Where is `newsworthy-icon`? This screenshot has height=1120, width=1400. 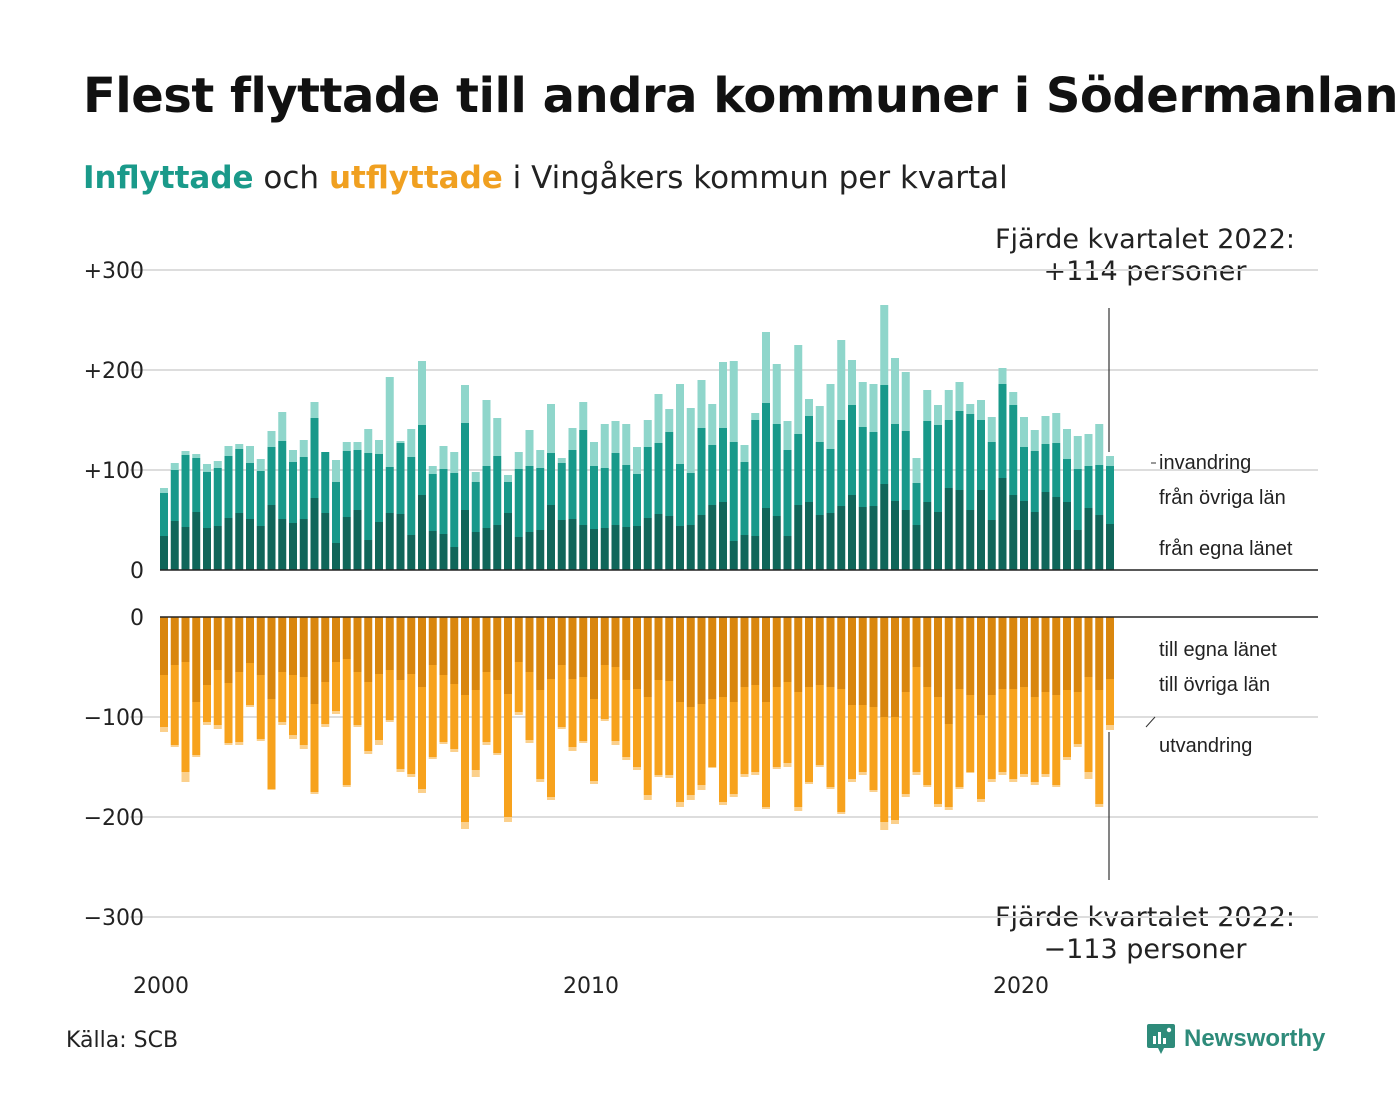
newsworthy-icon is located at coordinates (1161, 1039).